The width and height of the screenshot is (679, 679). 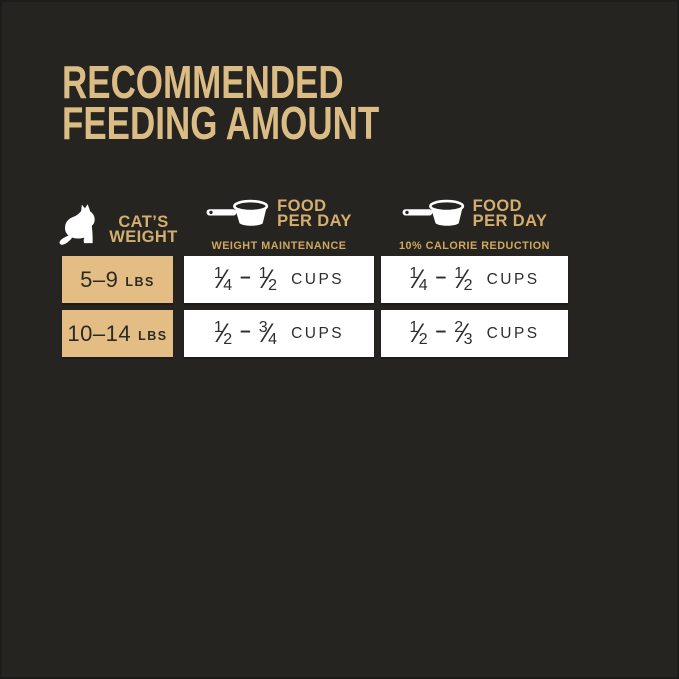 What do you see at coordinates (221, 123) in the screenshot?
I see `page-title-line2: FEEDING AMOUNT` at bounding box center [221, 123].